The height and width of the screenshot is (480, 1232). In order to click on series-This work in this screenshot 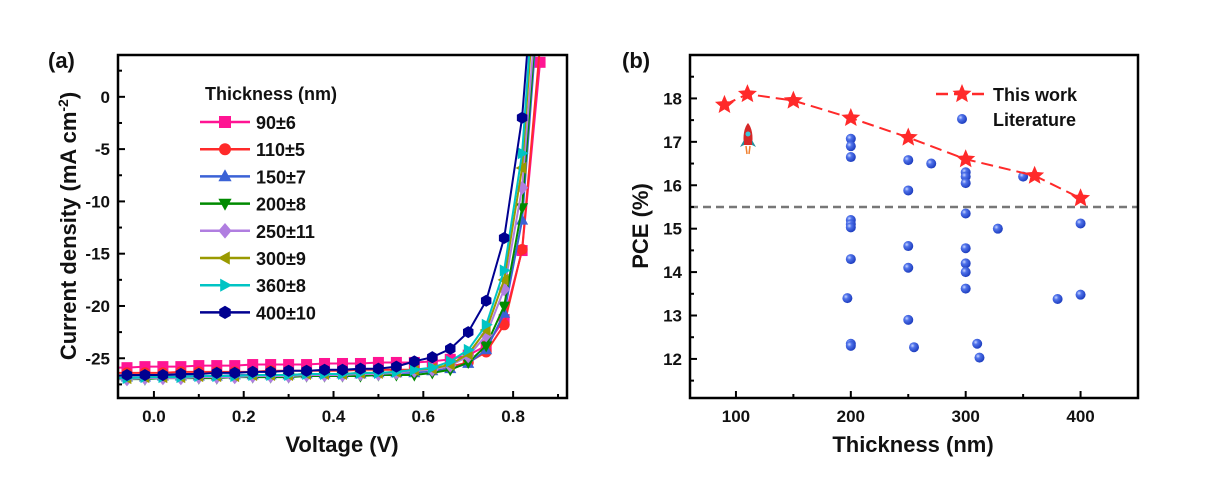, I will do `click(902, 145)`.